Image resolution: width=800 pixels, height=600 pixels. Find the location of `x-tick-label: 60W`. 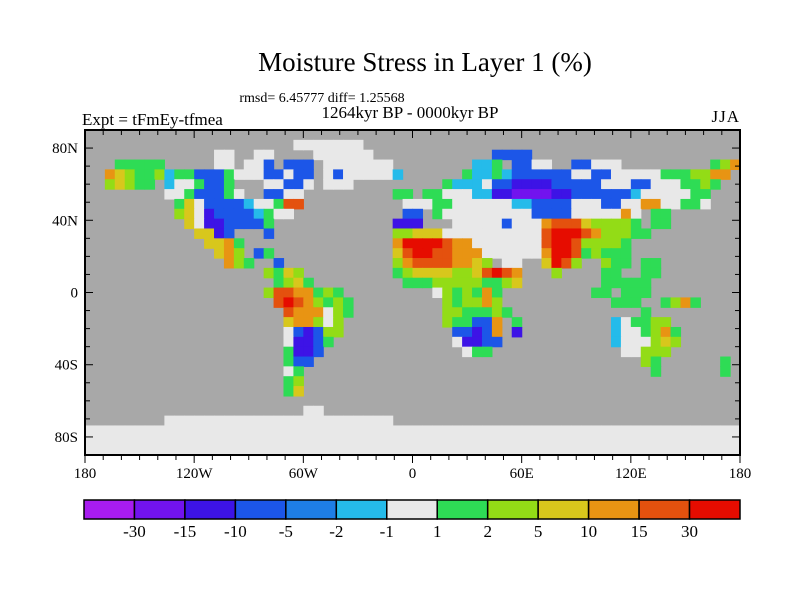

x-tick-label: 60W is located at coordinates (304, 474).